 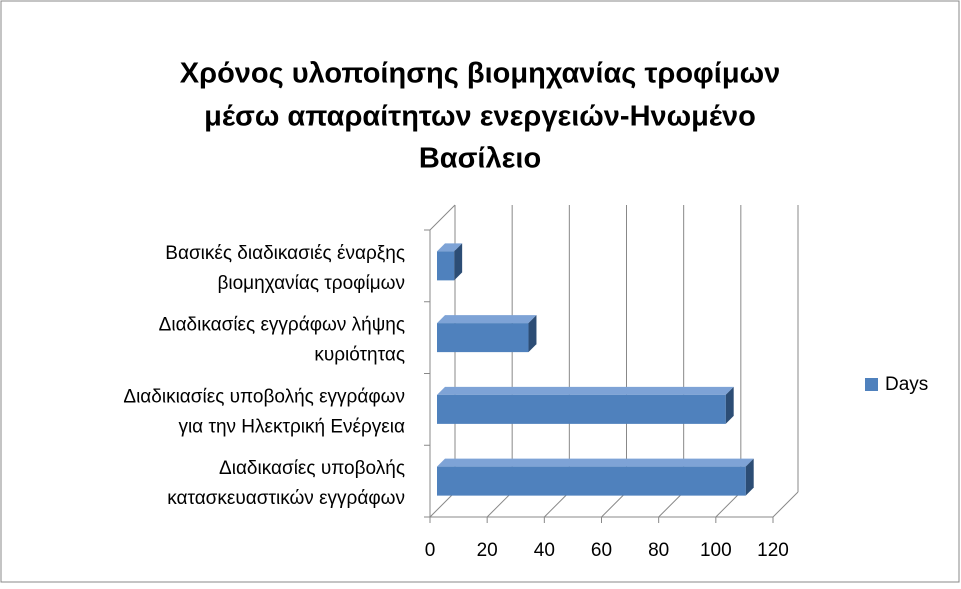 What do you see at coordinates (658, 550) in the screenshot?
I see `x-tick-label: 80` at bounding box center [658, 550].